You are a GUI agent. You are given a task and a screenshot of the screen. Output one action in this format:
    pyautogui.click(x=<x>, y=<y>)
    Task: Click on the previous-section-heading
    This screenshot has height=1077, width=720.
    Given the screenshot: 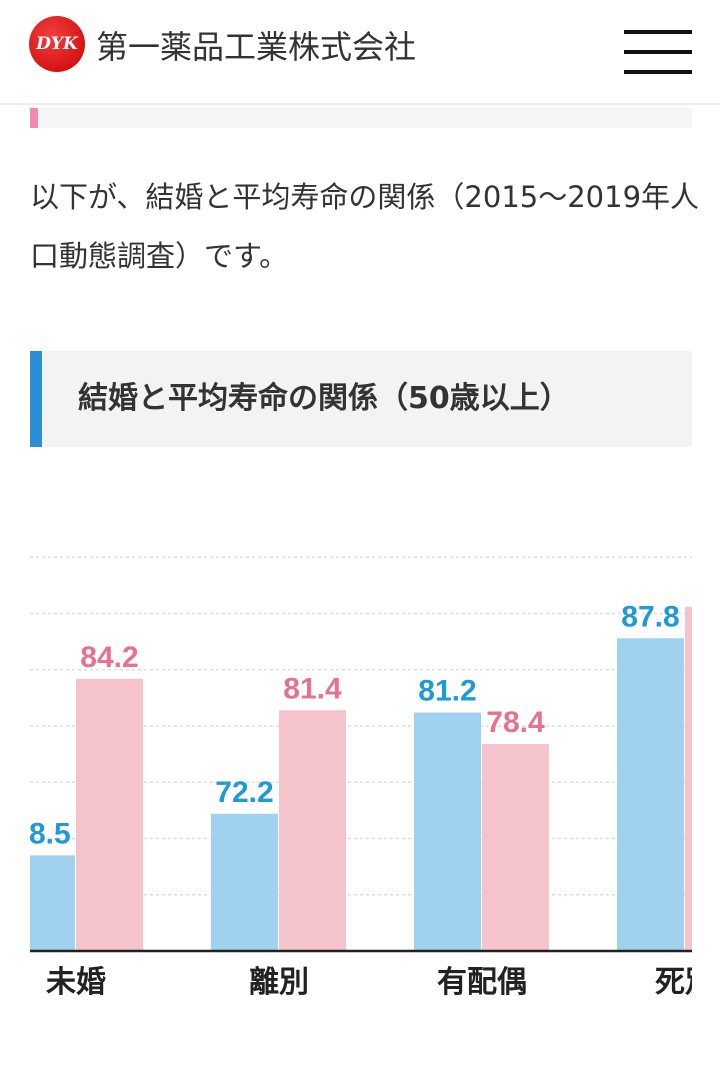 What is the action you would take?
    pyautogui.click(x=361, y=118)
    